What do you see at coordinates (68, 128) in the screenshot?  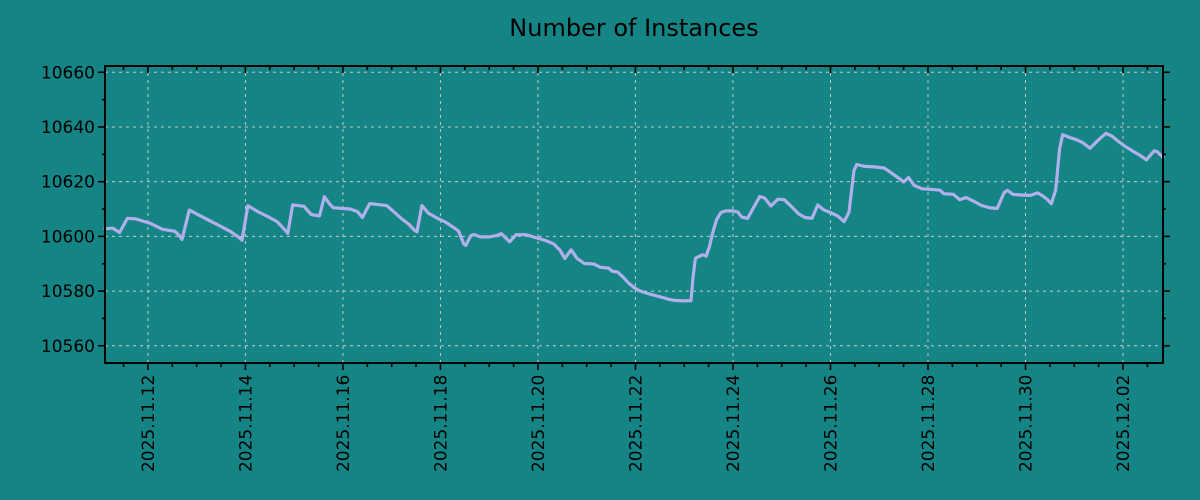 I see `y-tick-label: 10640` at bounding box center [68, 128].